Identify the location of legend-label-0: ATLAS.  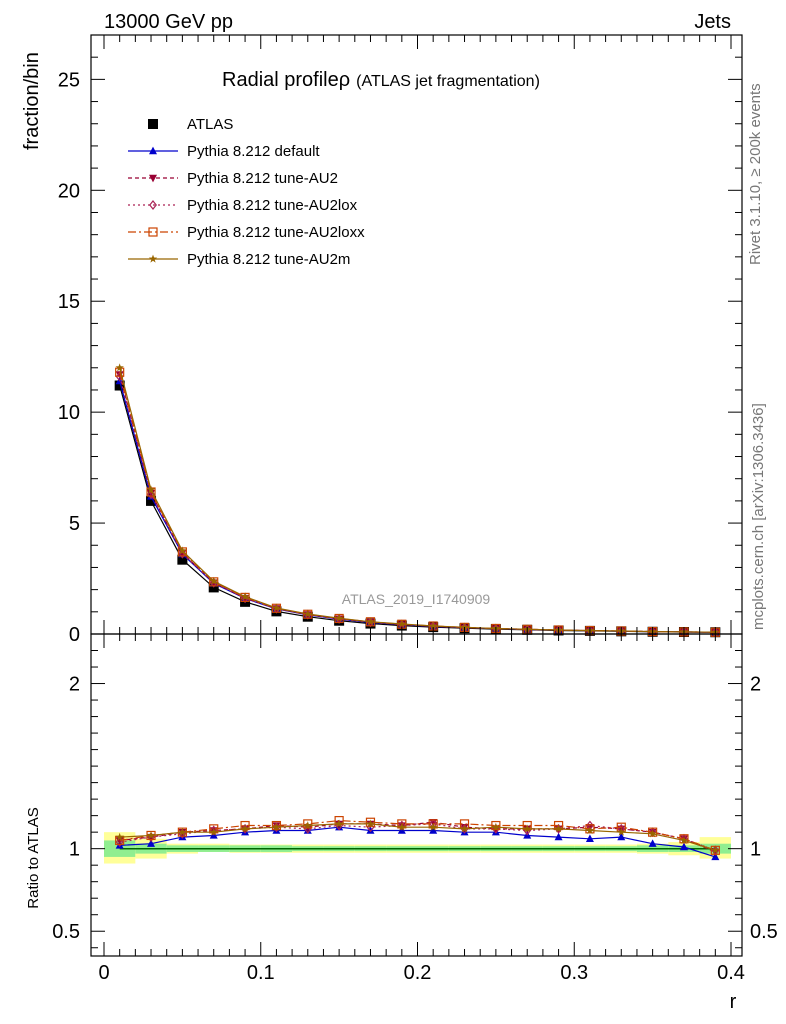
(210, 124).